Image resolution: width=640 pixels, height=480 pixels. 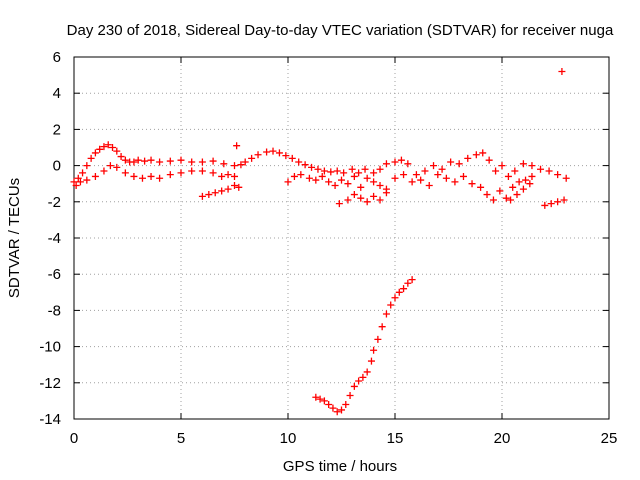 What do you see at coordinates (14, 238) in the screenshot?
I see `y-axis-label: SDTVAR / TECUs` at bounding box center [14, 238].